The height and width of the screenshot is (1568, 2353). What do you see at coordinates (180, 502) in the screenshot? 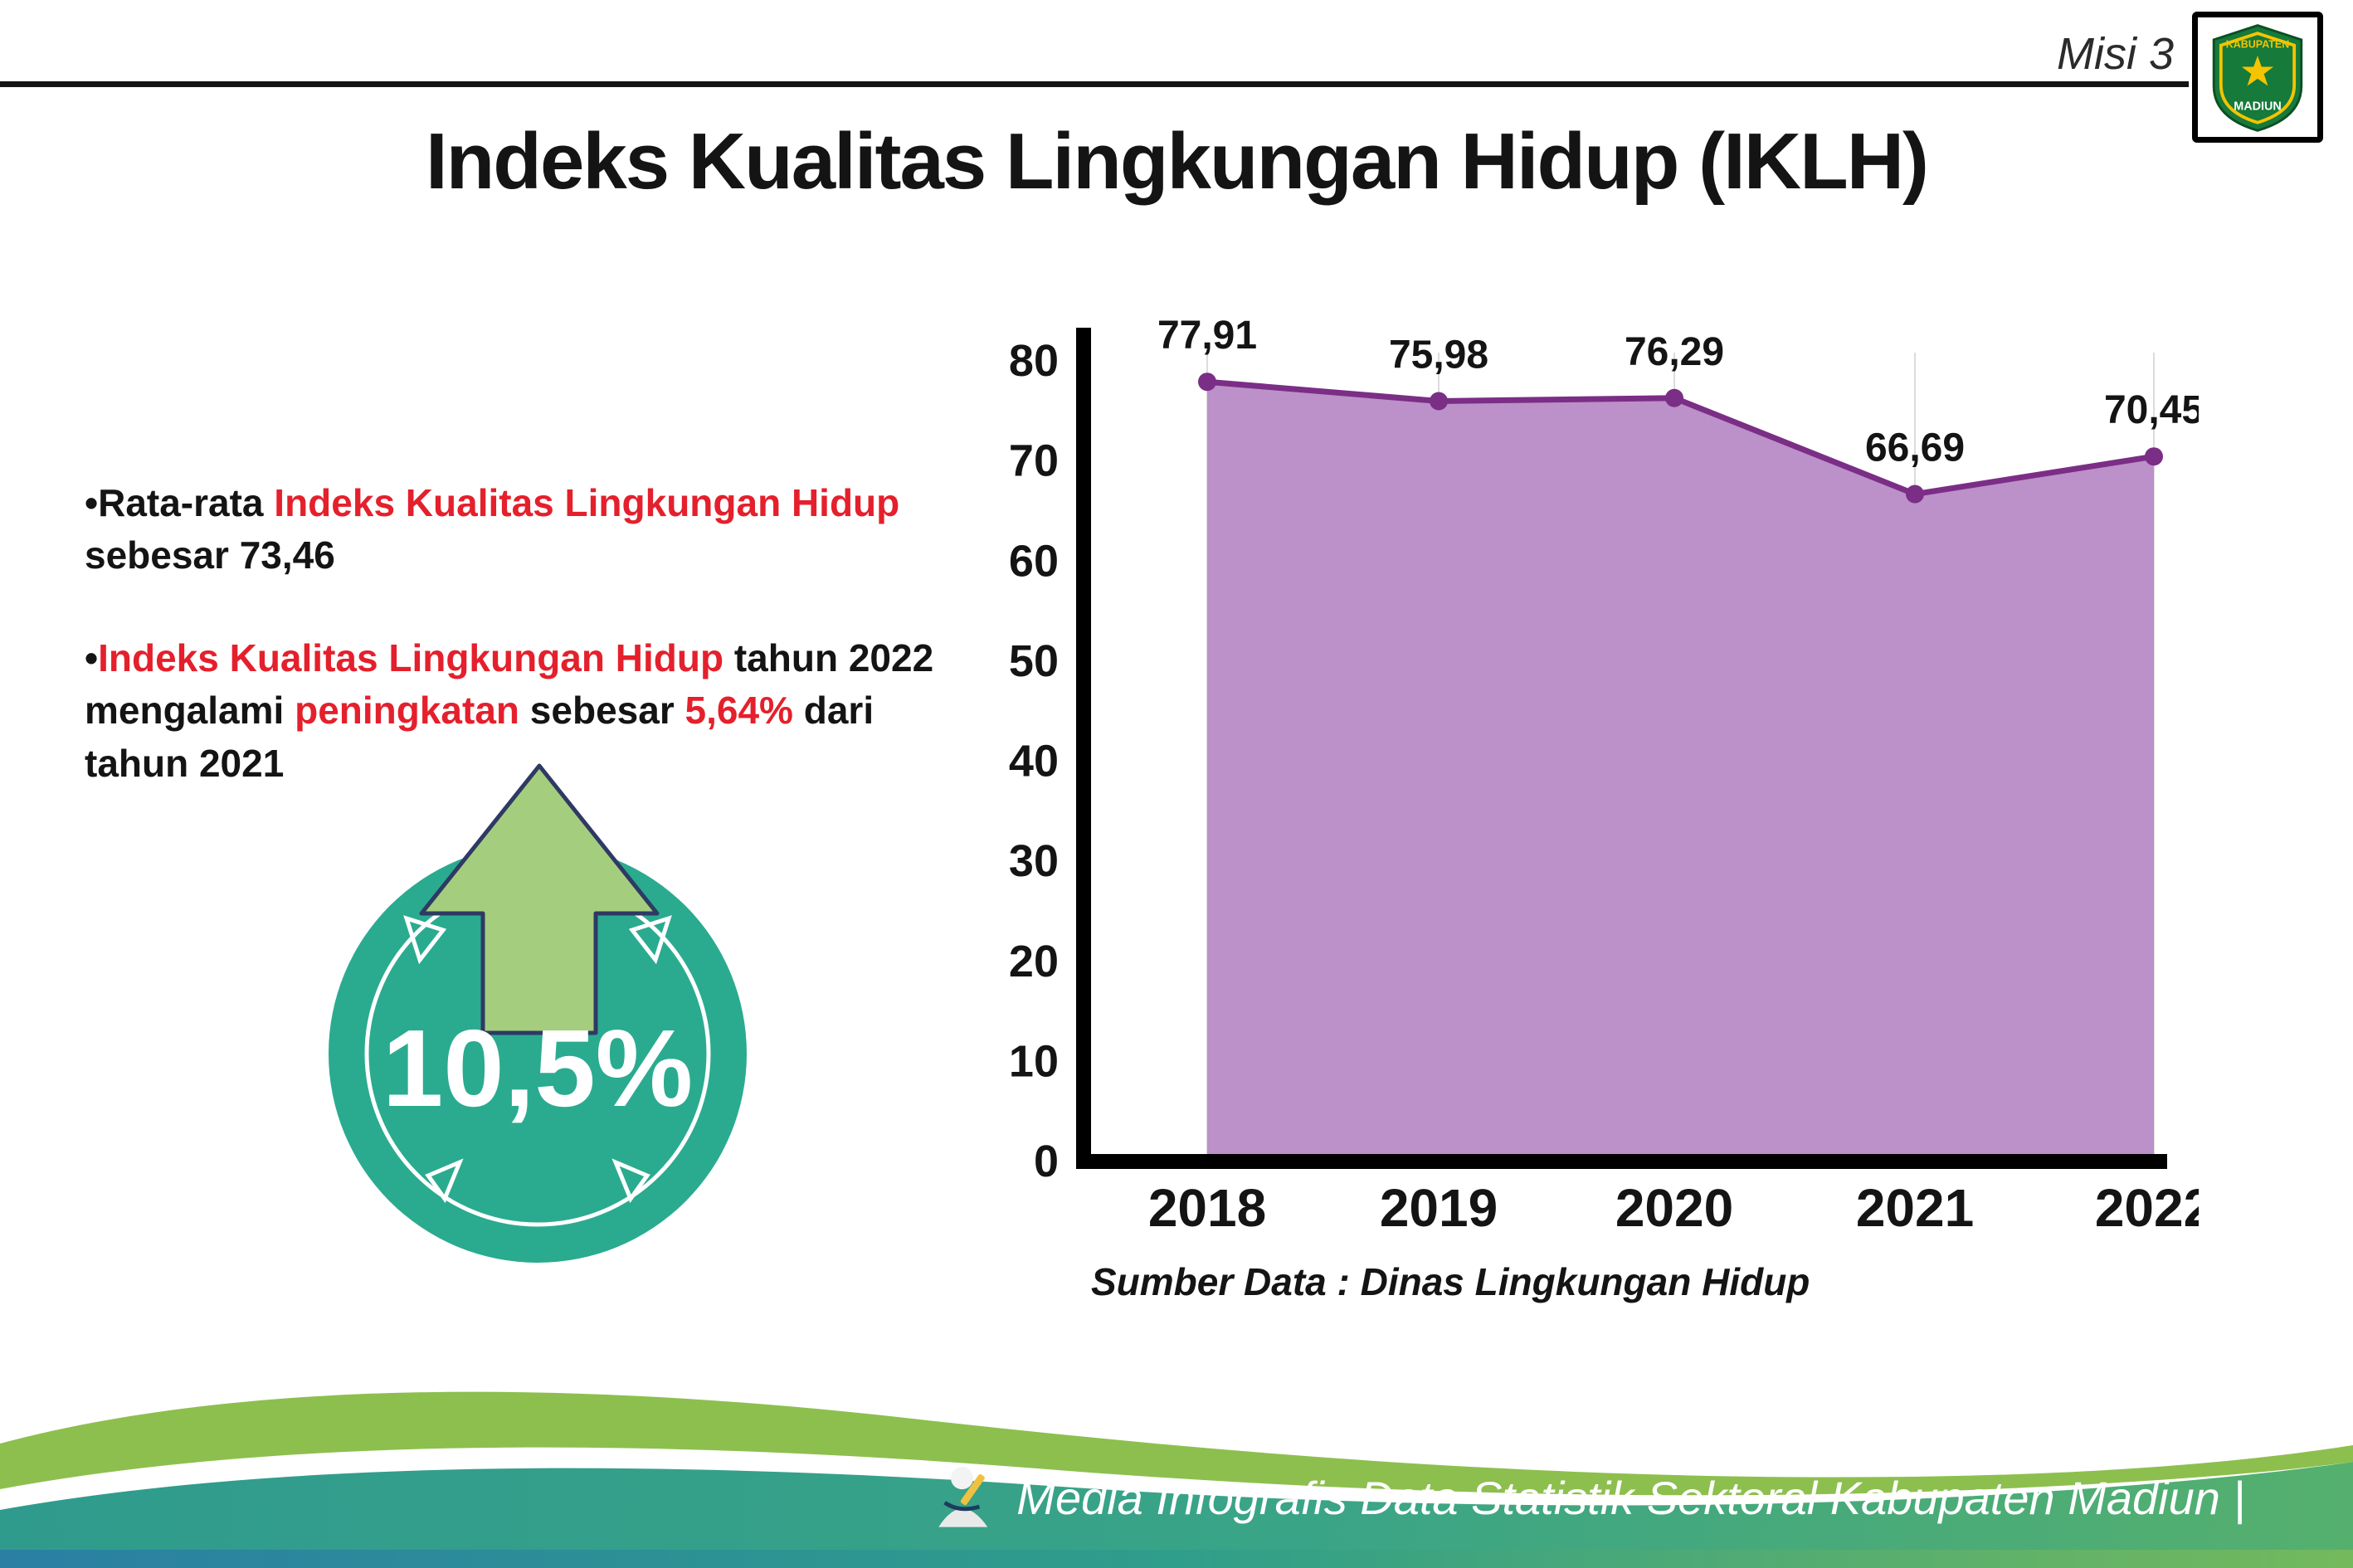
I see `bullet1-black1: •Rata-rata` at bounding box center [180, 502].